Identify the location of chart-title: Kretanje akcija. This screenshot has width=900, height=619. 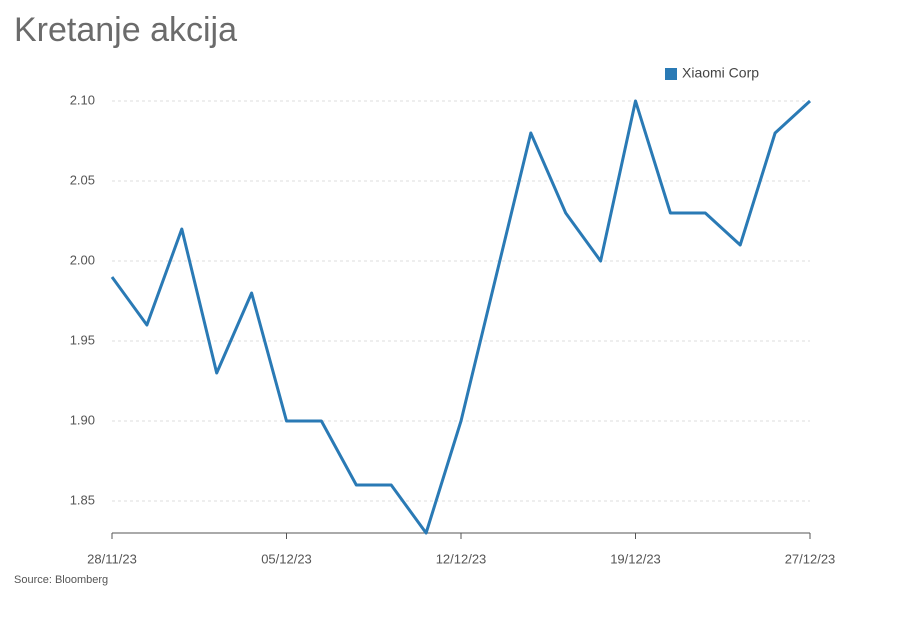
(125, 30).